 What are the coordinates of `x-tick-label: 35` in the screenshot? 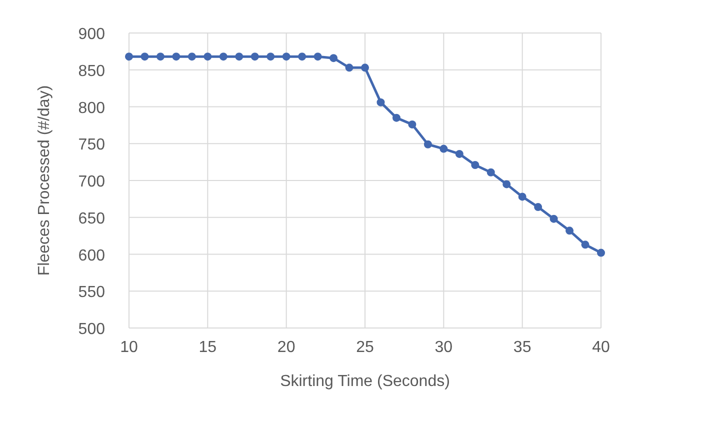 It's located at (522, 347).